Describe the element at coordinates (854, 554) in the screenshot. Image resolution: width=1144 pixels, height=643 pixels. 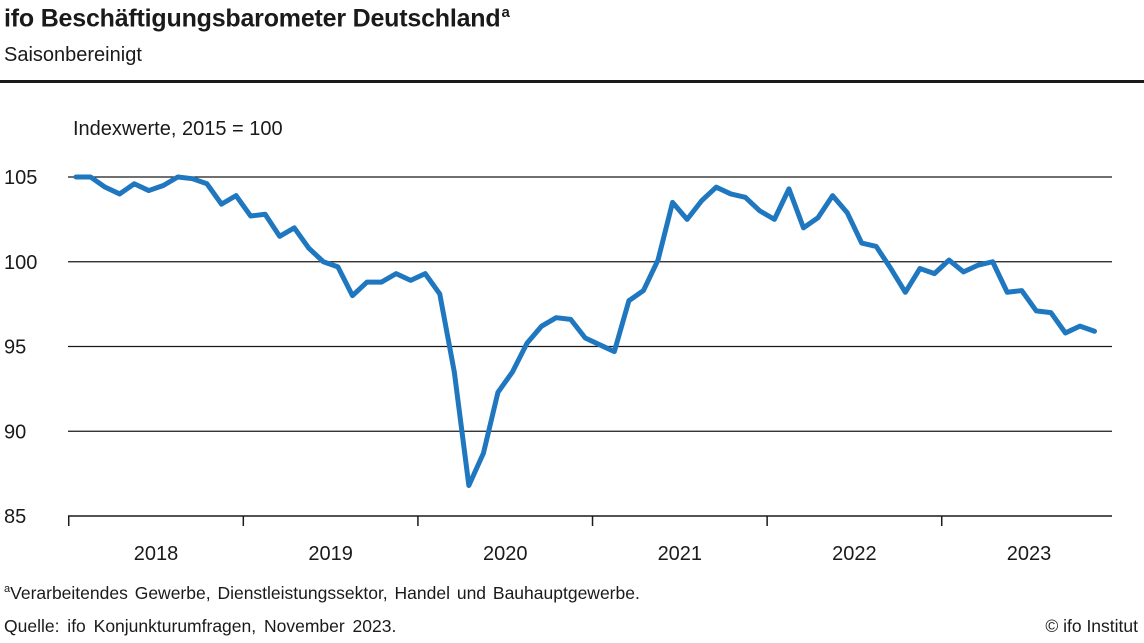
I see `x-tick-label-2022: 2022` at that location.